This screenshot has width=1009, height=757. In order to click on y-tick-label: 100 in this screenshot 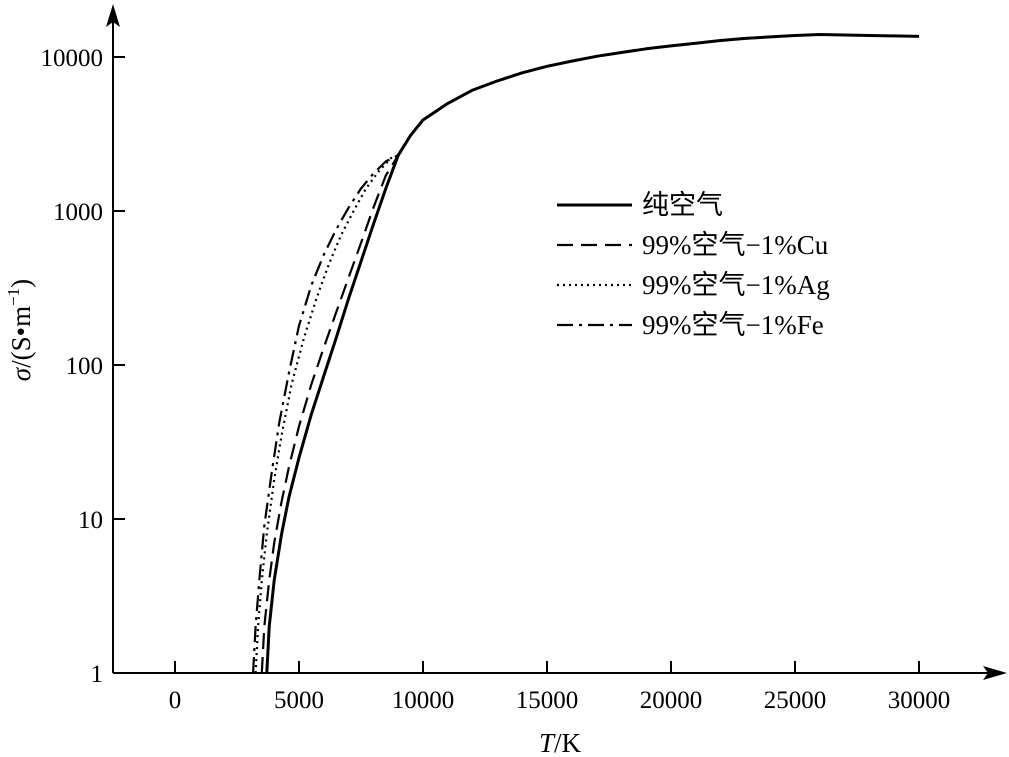, I will do `click(85, 366)`.